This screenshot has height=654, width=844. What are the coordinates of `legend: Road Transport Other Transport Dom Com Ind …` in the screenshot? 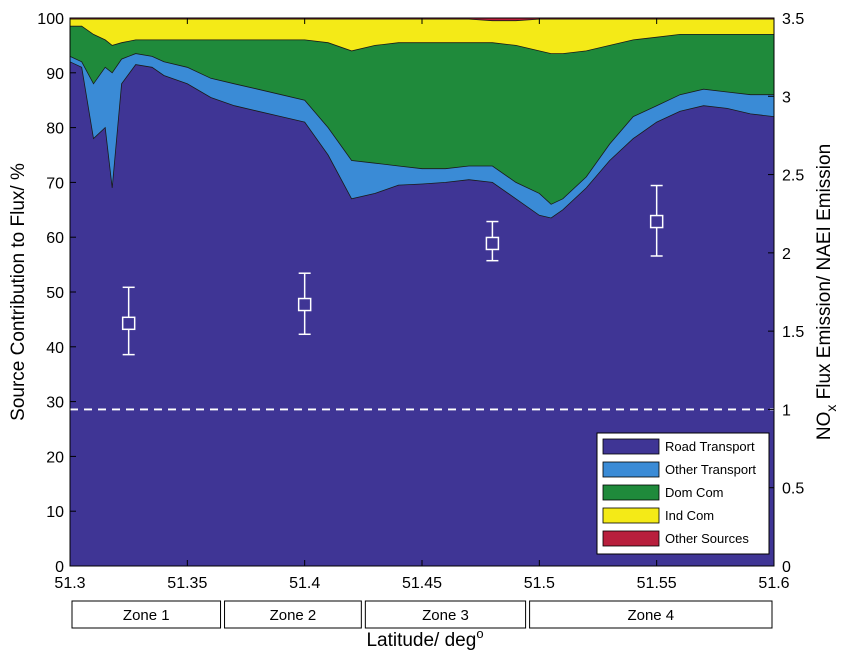 It's located at (683, 493).